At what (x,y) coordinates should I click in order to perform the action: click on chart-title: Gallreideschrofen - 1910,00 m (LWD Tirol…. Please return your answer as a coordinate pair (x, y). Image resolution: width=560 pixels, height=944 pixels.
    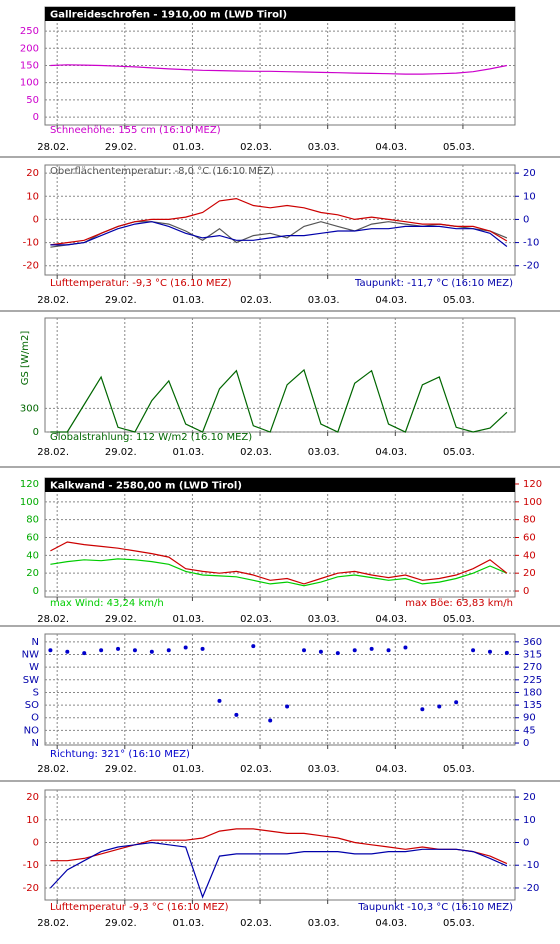
    Looking at the image, I should click on (168, 15).